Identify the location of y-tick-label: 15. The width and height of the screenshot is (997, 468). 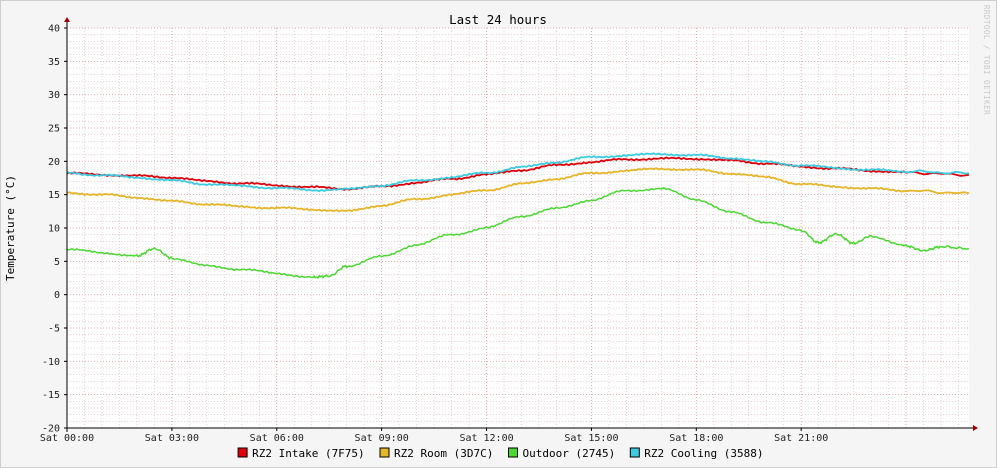
(54, 195).